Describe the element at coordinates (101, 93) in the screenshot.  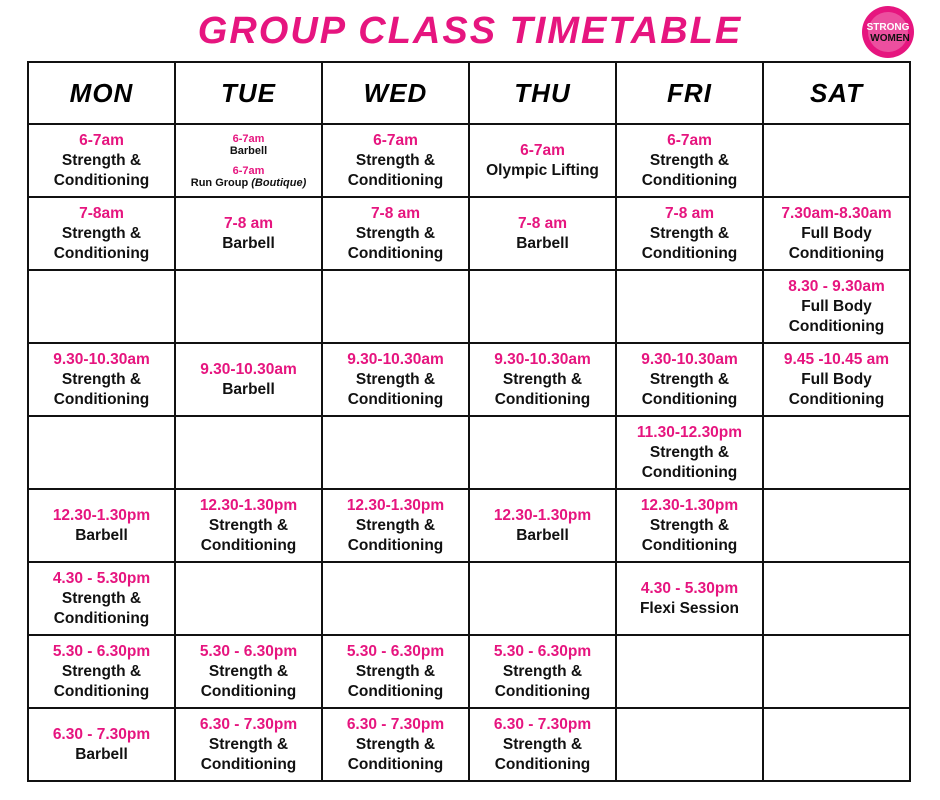
I see `day-header: MON` at that location.